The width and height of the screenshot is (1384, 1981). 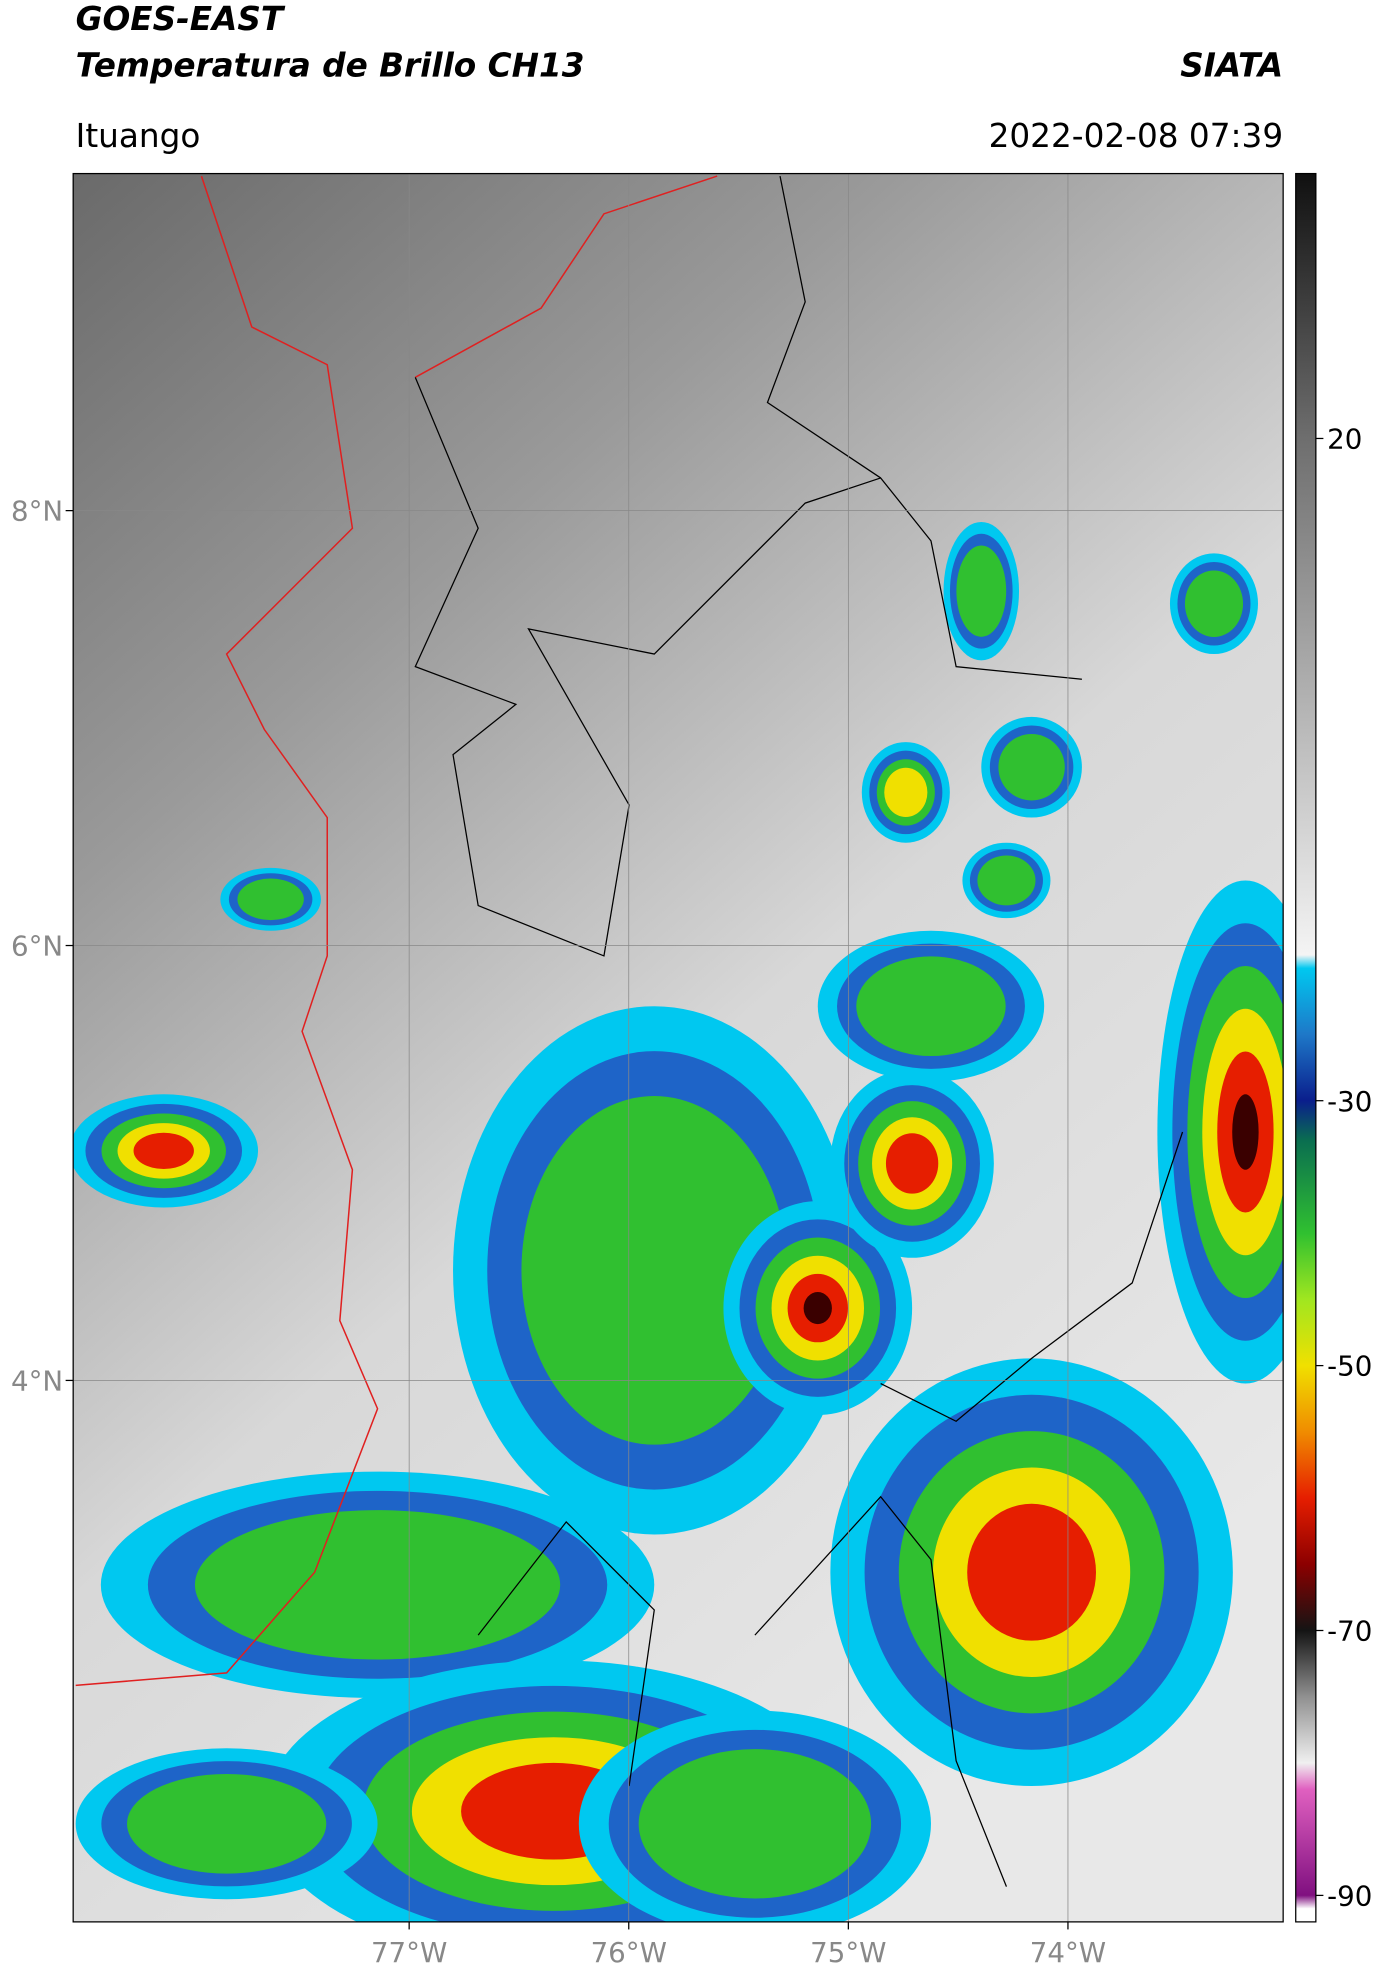 What do you see at coordinates (138, 136) in the screenshot?
I see `location: Ituango` at bounding box center [138, 136].